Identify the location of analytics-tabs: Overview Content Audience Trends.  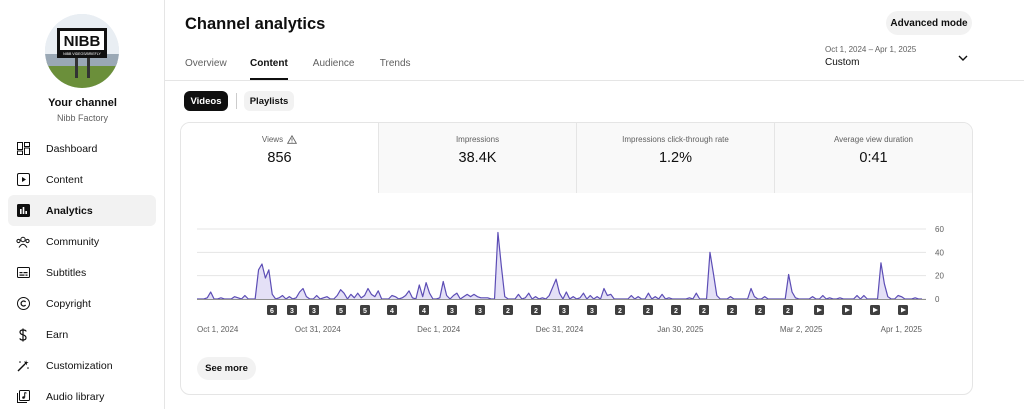
(298, 69).